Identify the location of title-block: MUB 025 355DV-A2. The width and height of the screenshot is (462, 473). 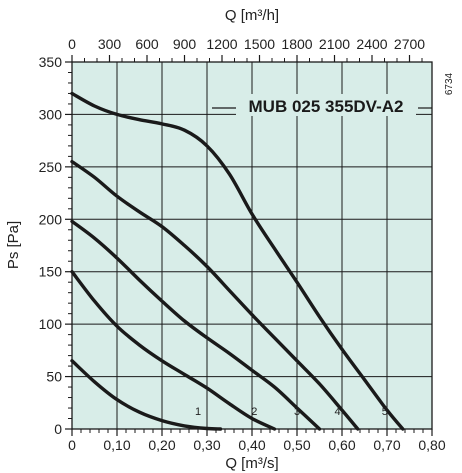
(322, 105).